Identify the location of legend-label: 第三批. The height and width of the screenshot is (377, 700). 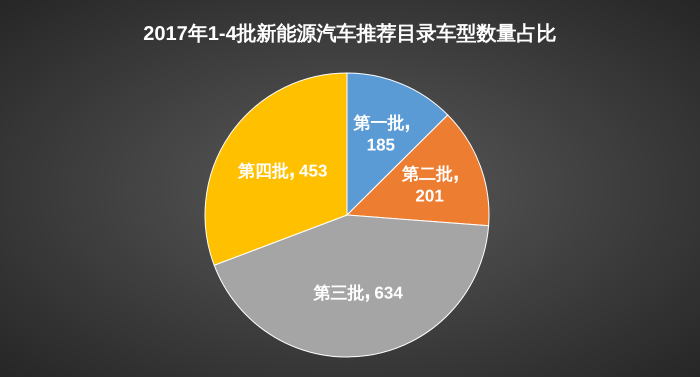
(338, 292).